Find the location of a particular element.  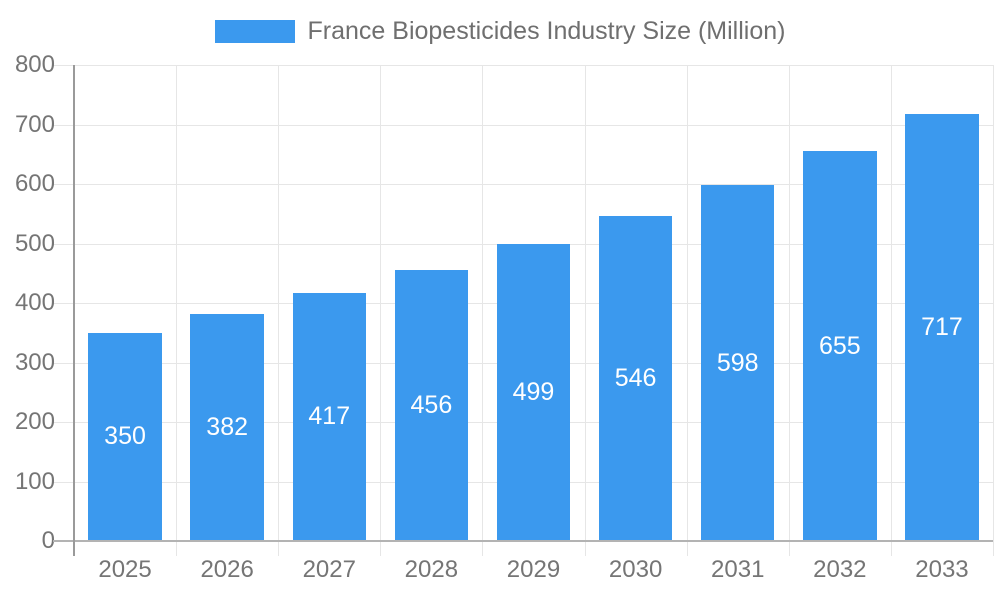

bar-2032: 655 is located at coordinates (840, 346).